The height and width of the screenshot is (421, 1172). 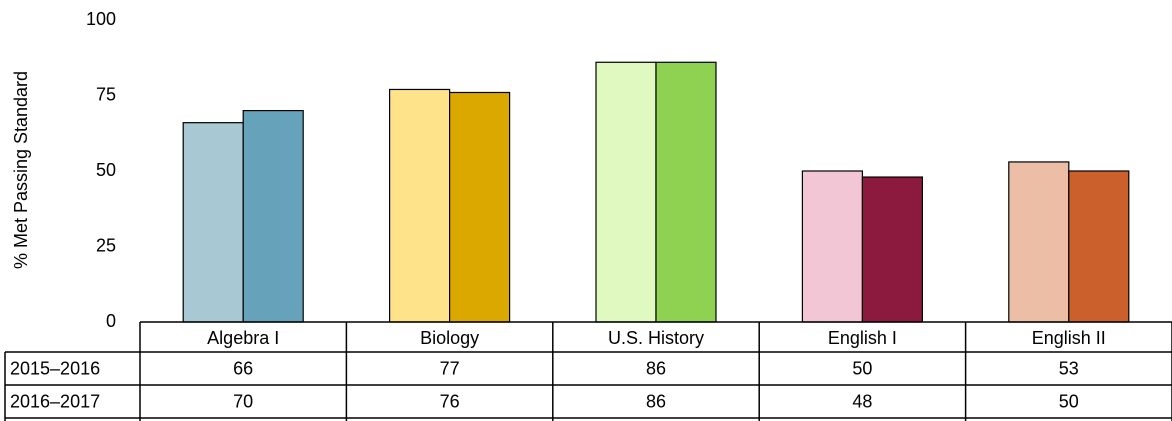 I want to click on data-label: 70, so click(x=243, y=401).